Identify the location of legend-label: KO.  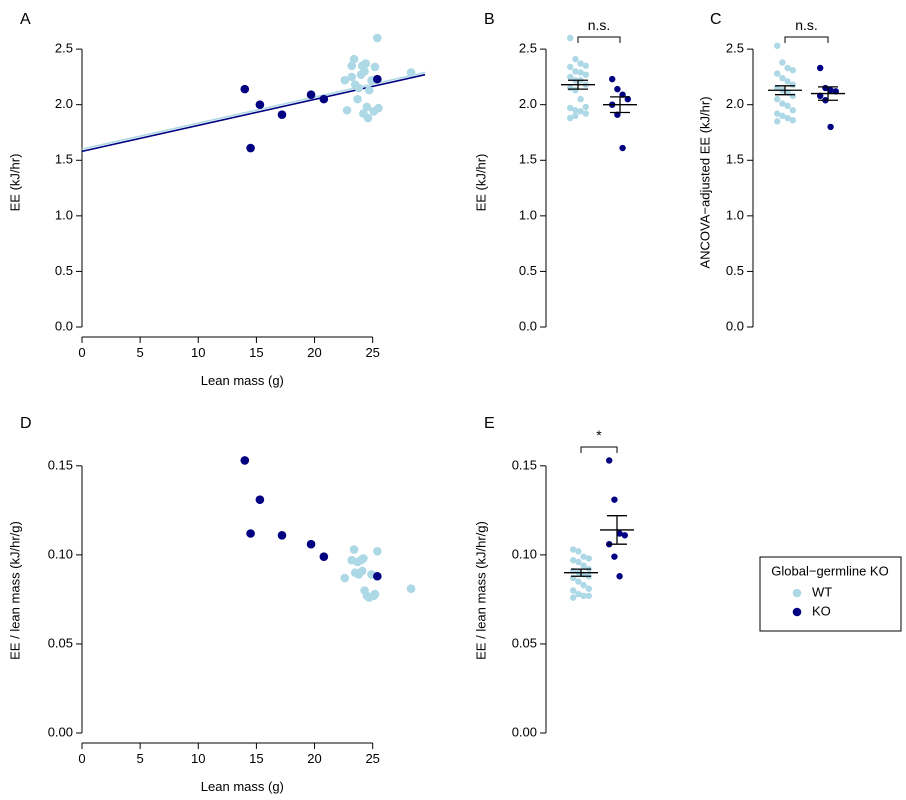
(821, 610).